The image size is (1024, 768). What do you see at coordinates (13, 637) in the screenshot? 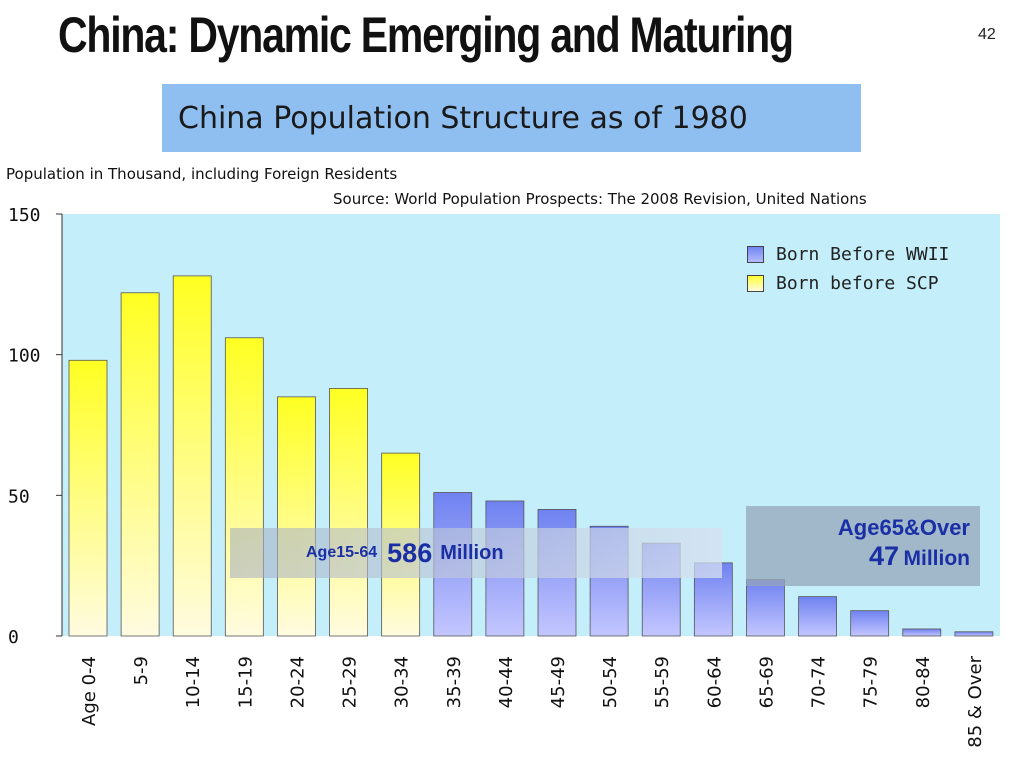
I see `y-tick-label: 0` at bounding box center [13, 637].